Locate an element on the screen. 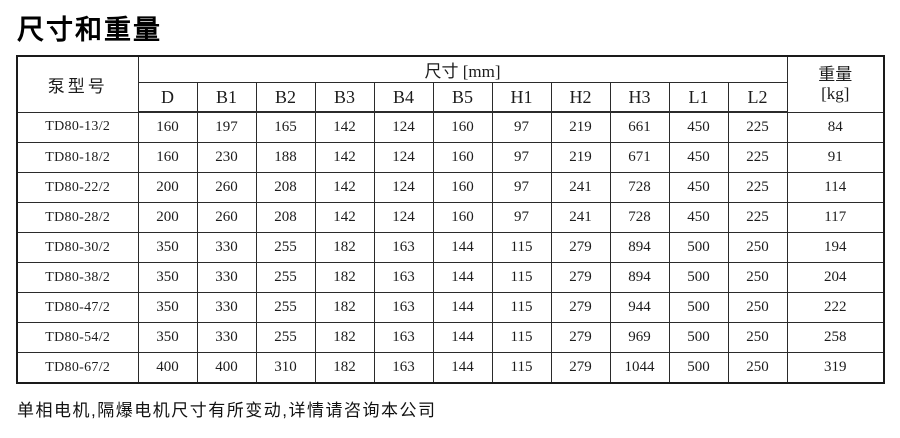 This screenshot has height=438, width=900. dim-cell: 144 is located at coordinates (462, 337).